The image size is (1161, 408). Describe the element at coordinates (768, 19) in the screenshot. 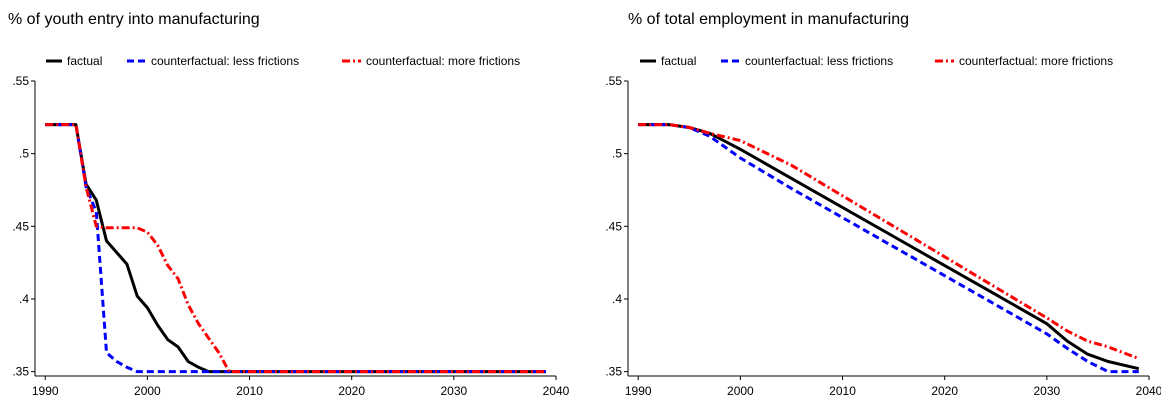

I see `chart-title: % of total employment in manufacturing` at that location.